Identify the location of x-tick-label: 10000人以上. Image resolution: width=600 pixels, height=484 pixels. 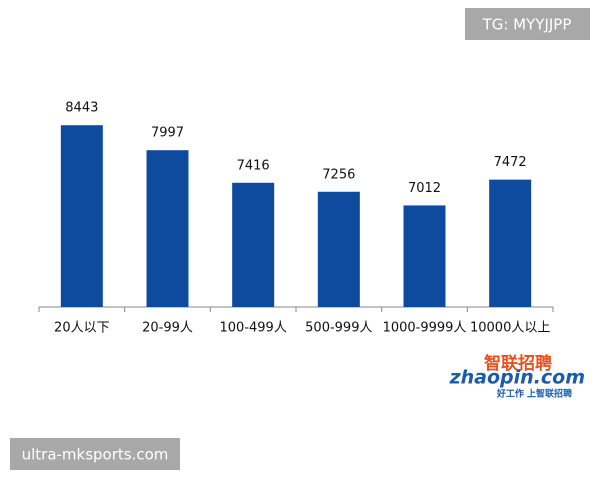
(510, 328).